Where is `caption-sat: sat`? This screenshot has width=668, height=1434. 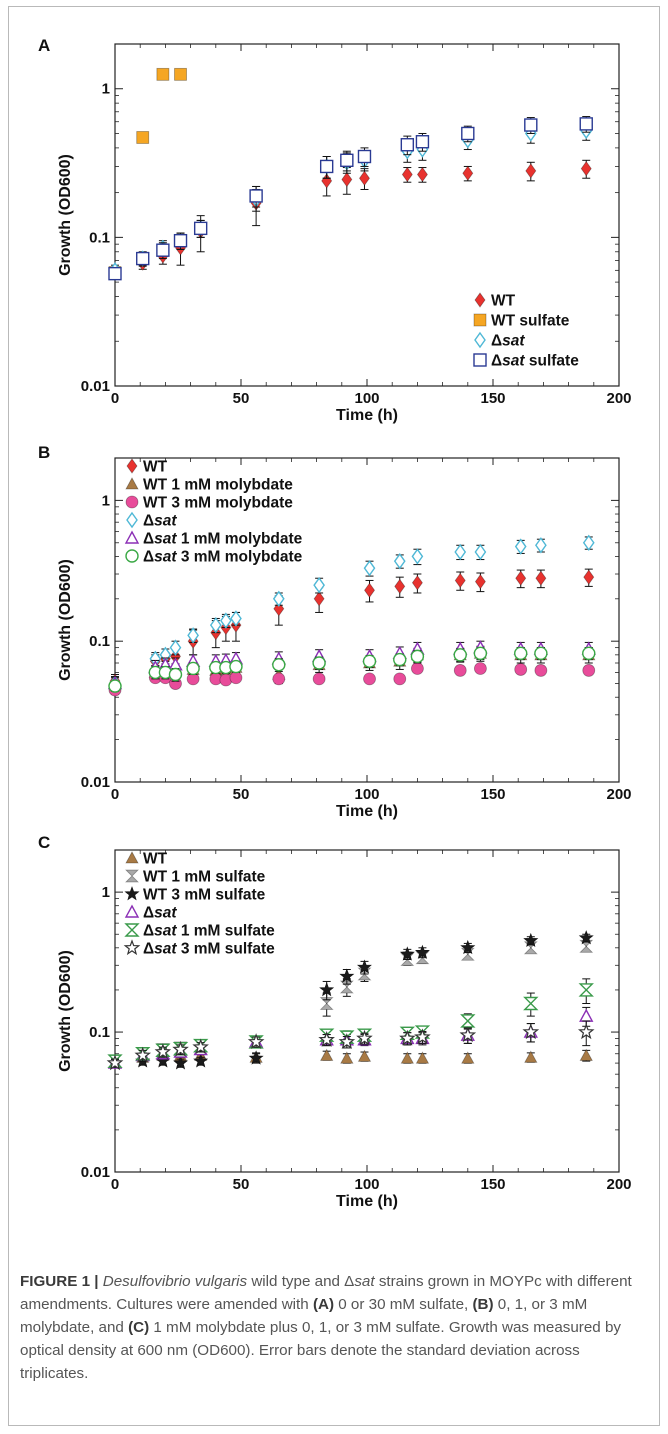 caption-sat: sat is located at coordinates (364, 1281).